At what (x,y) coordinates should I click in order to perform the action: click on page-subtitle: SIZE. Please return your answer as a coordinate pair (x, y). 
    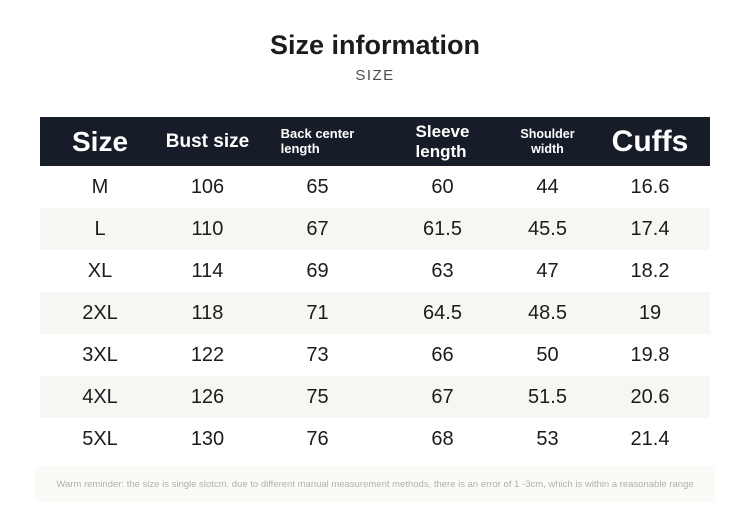
    Looking at the image, I should click on (375, 75).